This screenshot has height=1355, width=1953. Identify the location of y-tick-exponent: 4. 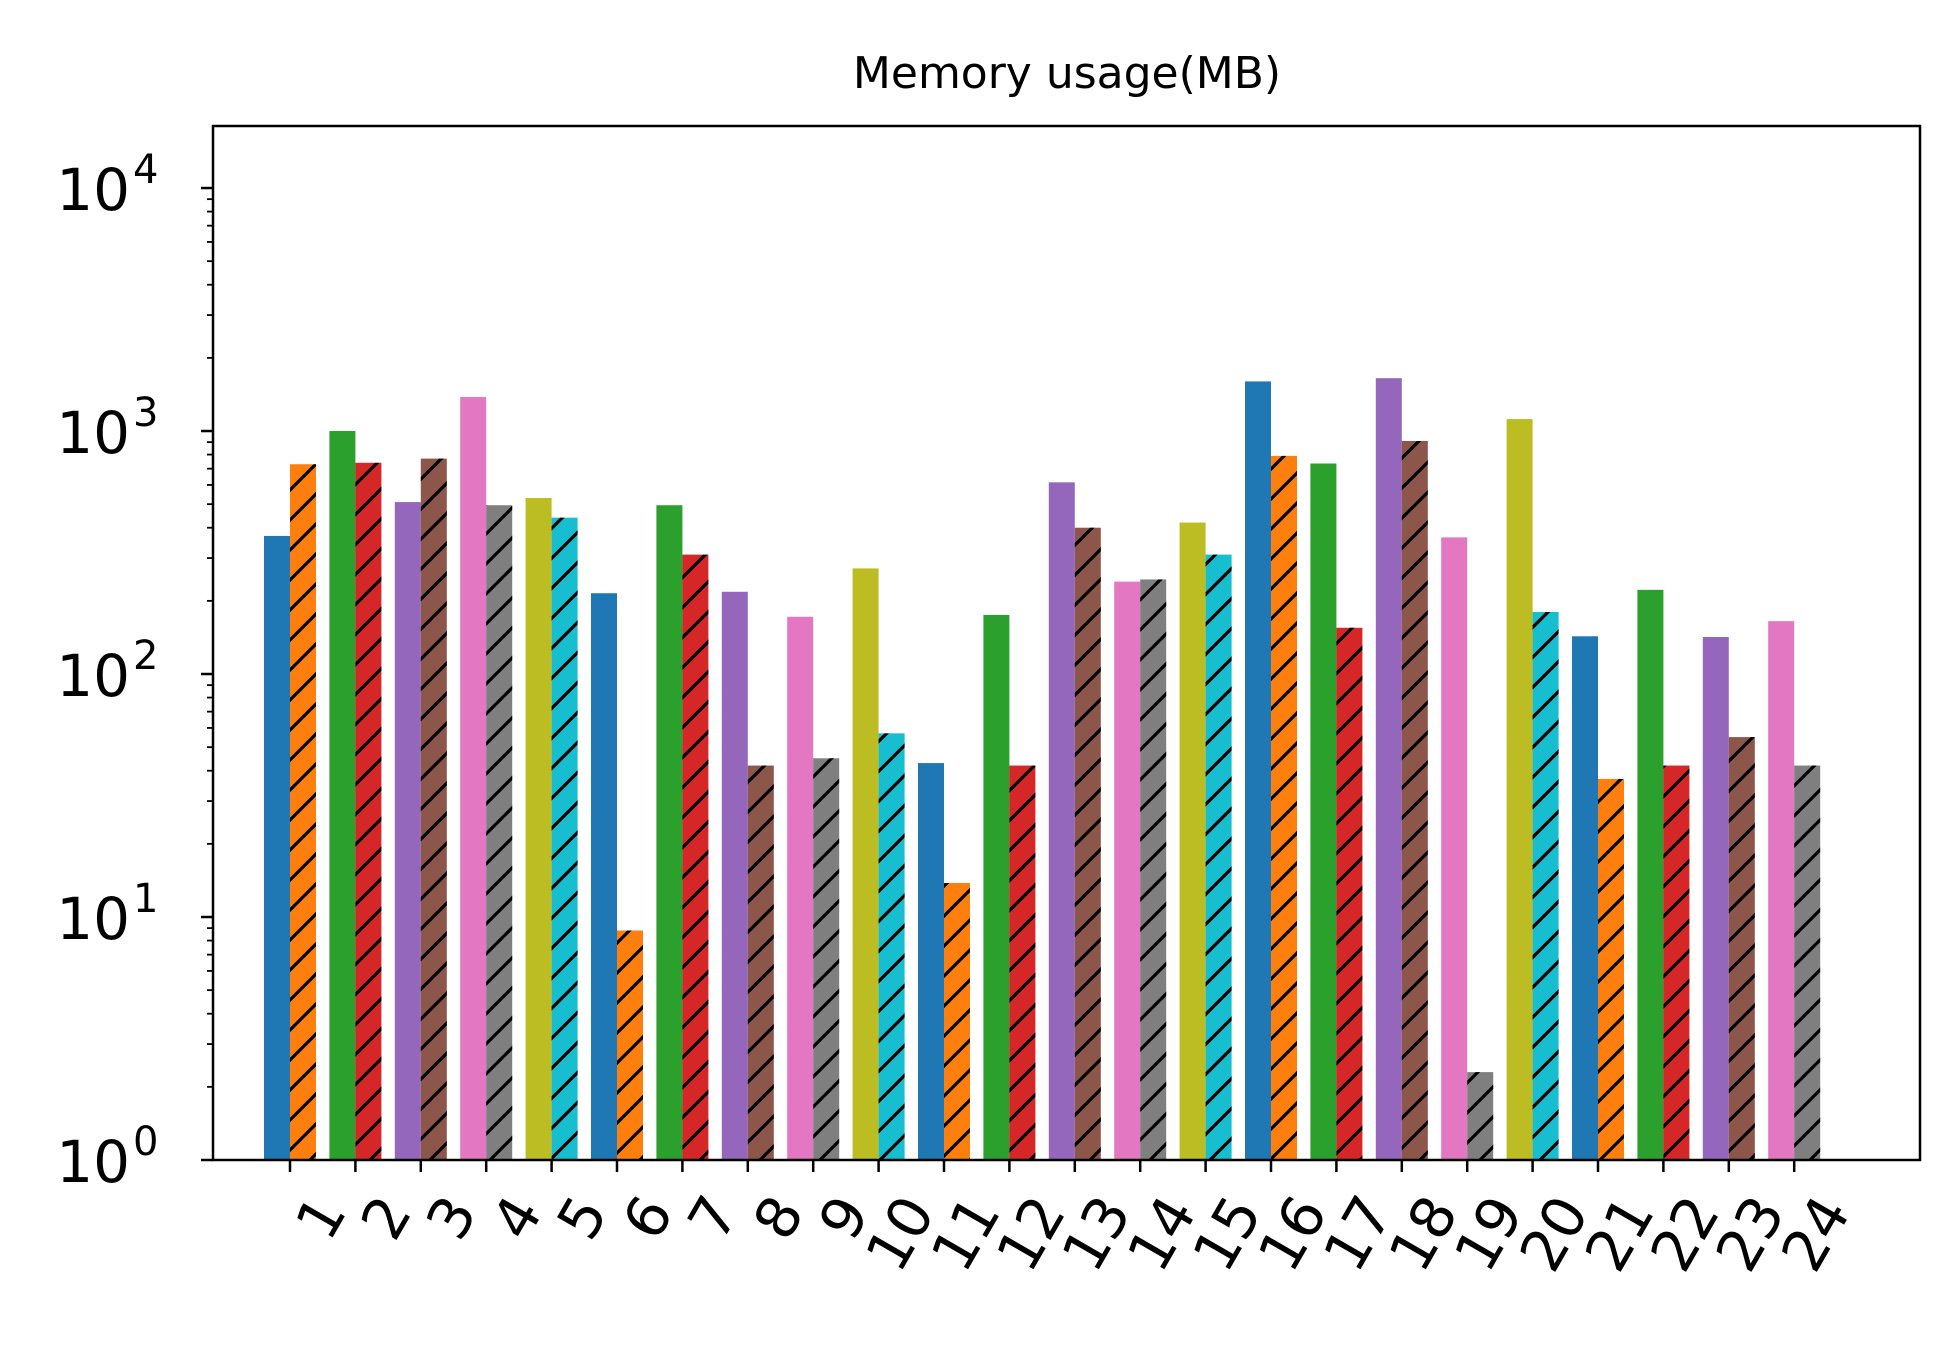
(145, 170).